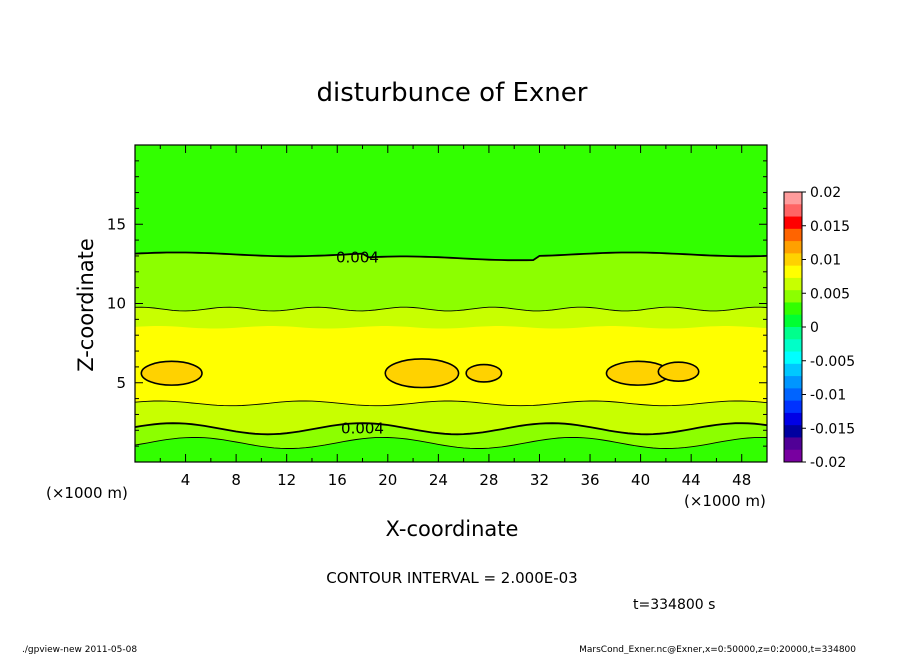  Describe the element at coordinates (741, 480) in the screenshot. I see `x-tick-label: 48` at that location.